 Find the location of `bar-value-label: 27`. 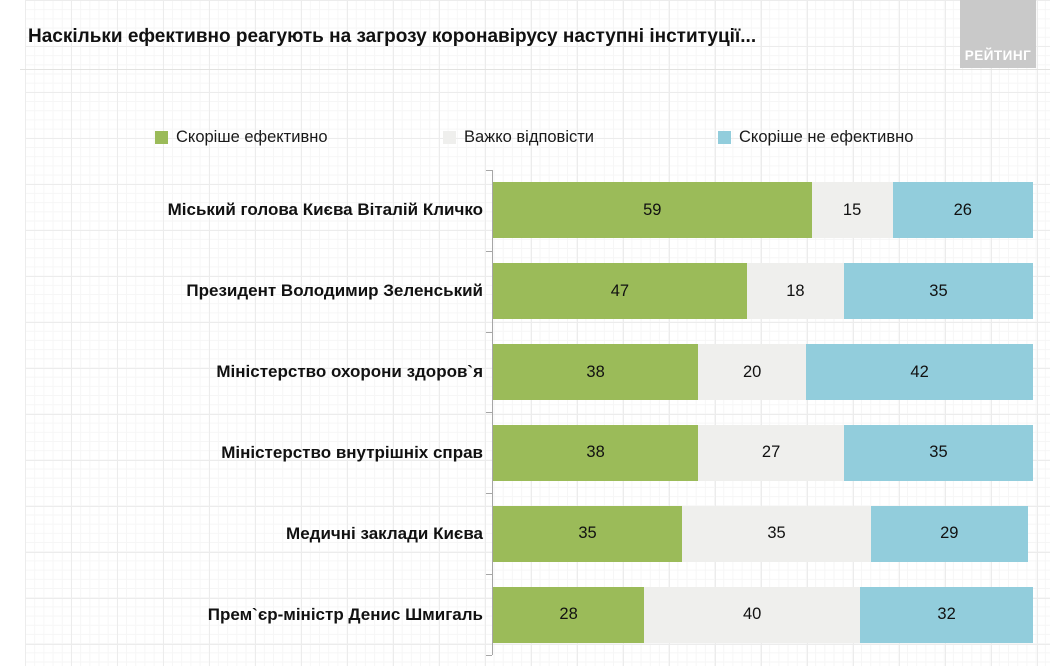

bar-value-label: 27 is located at coordinates (771, 452).